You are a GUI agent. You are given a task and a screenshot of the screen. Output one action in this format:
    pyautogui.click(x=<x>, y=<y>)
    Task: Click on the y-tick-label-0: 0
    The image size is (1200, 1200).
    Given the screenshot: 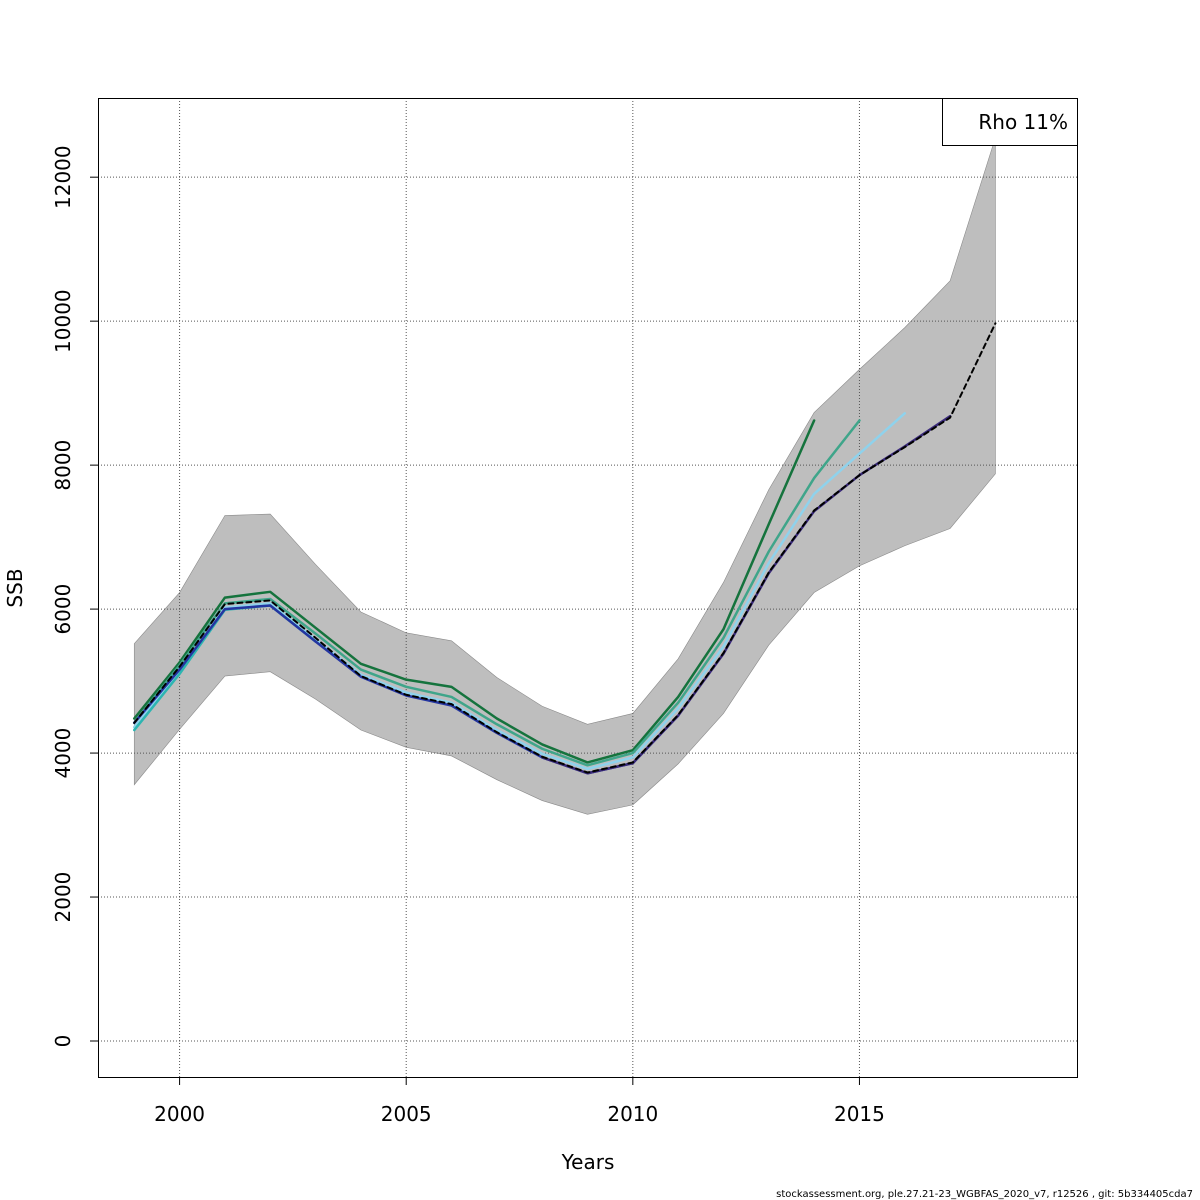 What is the action you would take?
    pyautogui.click(x=63, y=1041)
    